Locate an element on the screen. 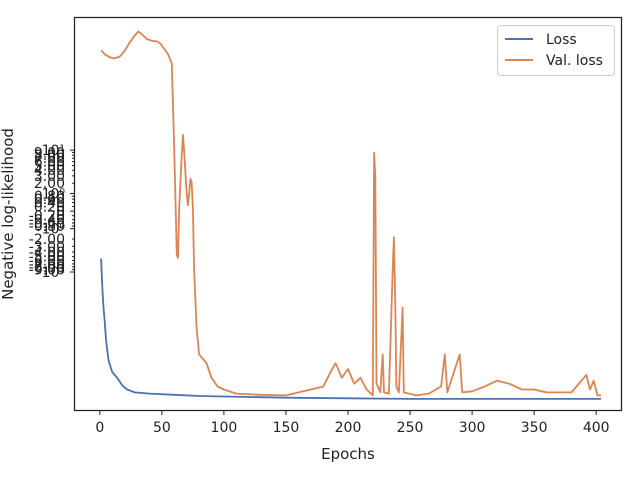 The height and width of the screenshot is (480, 640). y-minor-tick-label: -8.00 is located at coordinates (47, 268).